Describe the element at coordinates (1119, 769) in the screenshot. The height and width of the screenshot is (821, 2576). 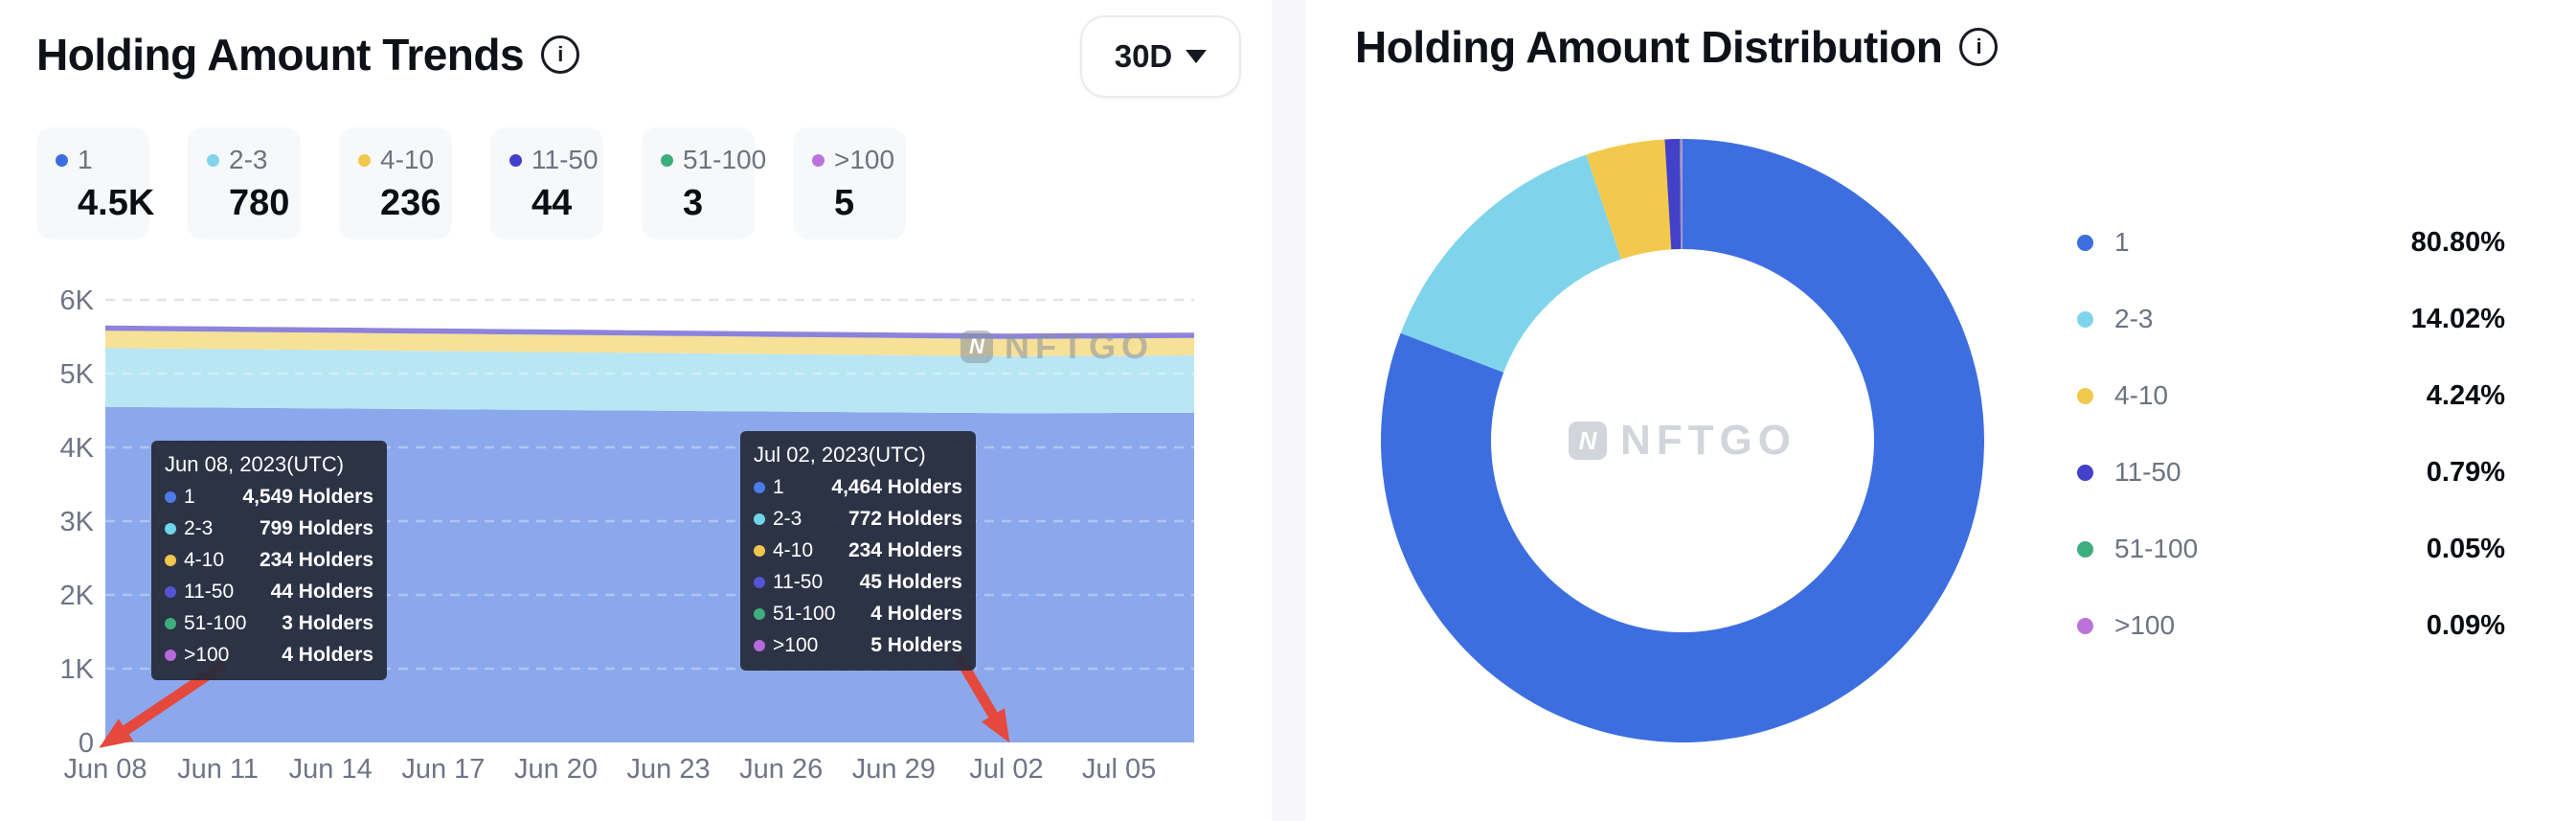
I see `x-axis-label: Jul 05` at that location.